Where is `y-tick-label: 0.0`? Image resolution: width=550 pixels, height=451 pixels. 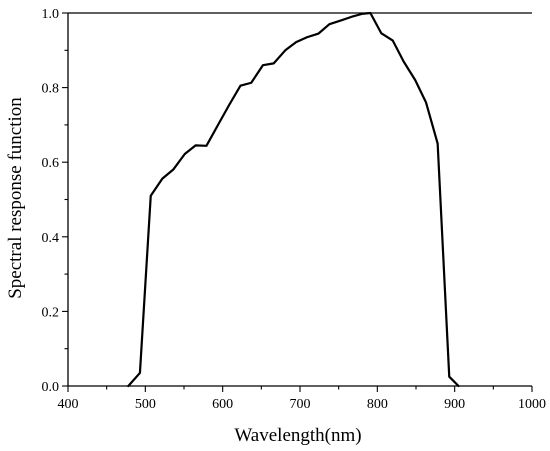
y-tick-label: 0.0 is located at coordinates (51, 387).